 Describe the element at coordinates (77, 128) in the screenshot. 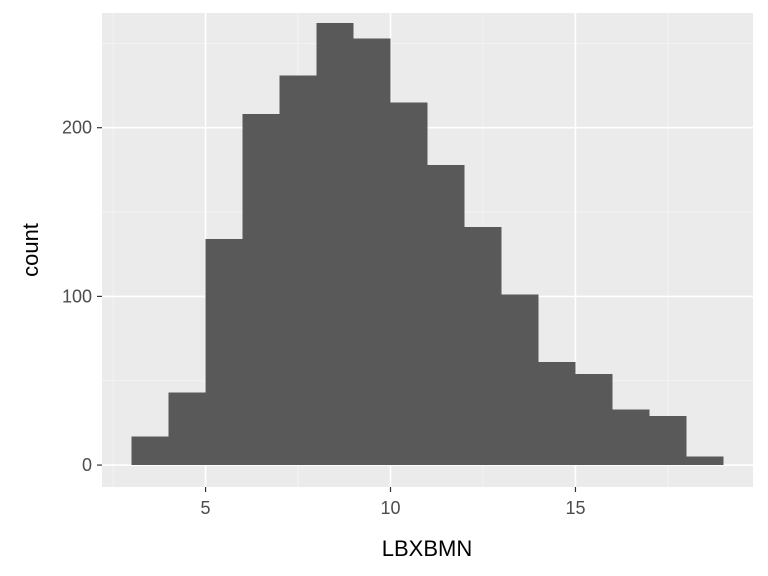

I see `y-tick-label: 200` at that location.